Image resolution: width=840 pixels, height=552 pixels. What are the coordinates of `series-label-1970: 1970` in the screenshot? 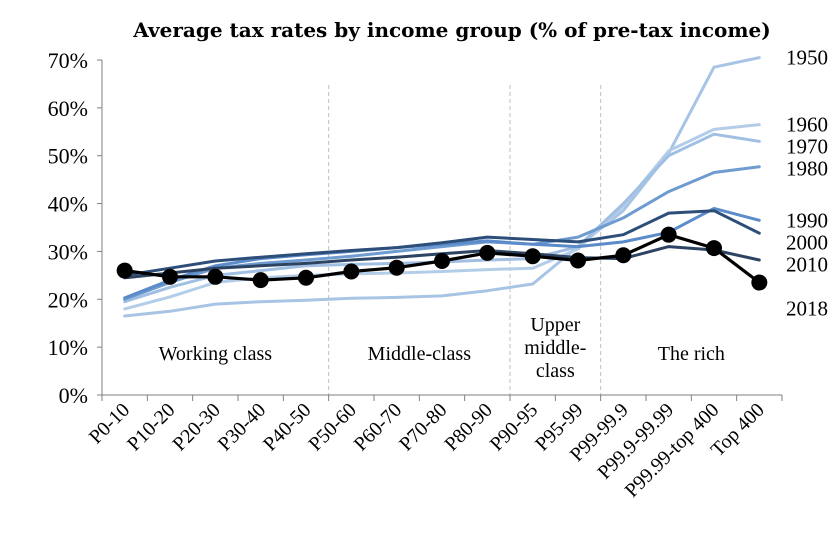 It's located at (807, 147).